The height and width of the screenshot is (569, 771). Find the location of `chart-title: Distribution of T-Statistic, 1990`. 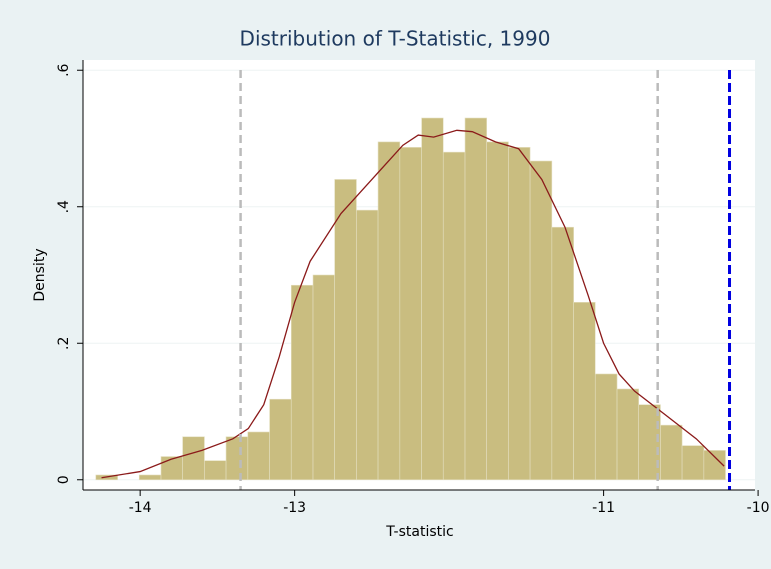

chart-title: Distribution of T-Statistic, 1990 is located at coordinates (395, 39).